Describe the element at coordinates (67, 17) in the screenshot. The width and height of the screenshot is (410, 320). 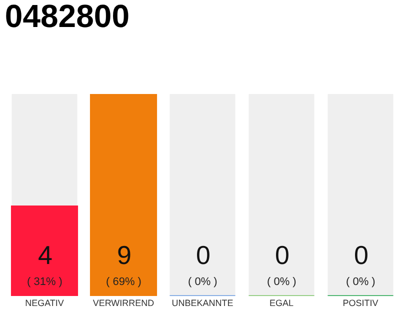
I see `chart-title: 0482800` at that location.